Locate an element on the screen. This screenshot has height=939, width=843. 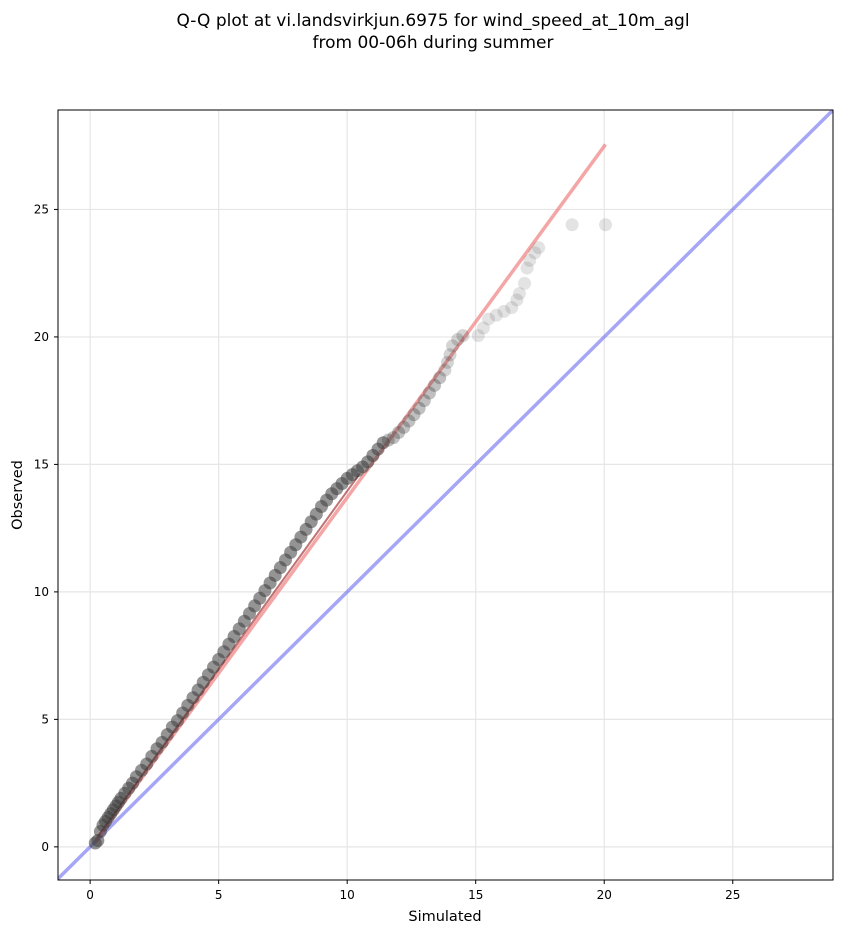
x-axis-ticks: 0 5 10 15 20 25 is located at coordinates (413, 891).